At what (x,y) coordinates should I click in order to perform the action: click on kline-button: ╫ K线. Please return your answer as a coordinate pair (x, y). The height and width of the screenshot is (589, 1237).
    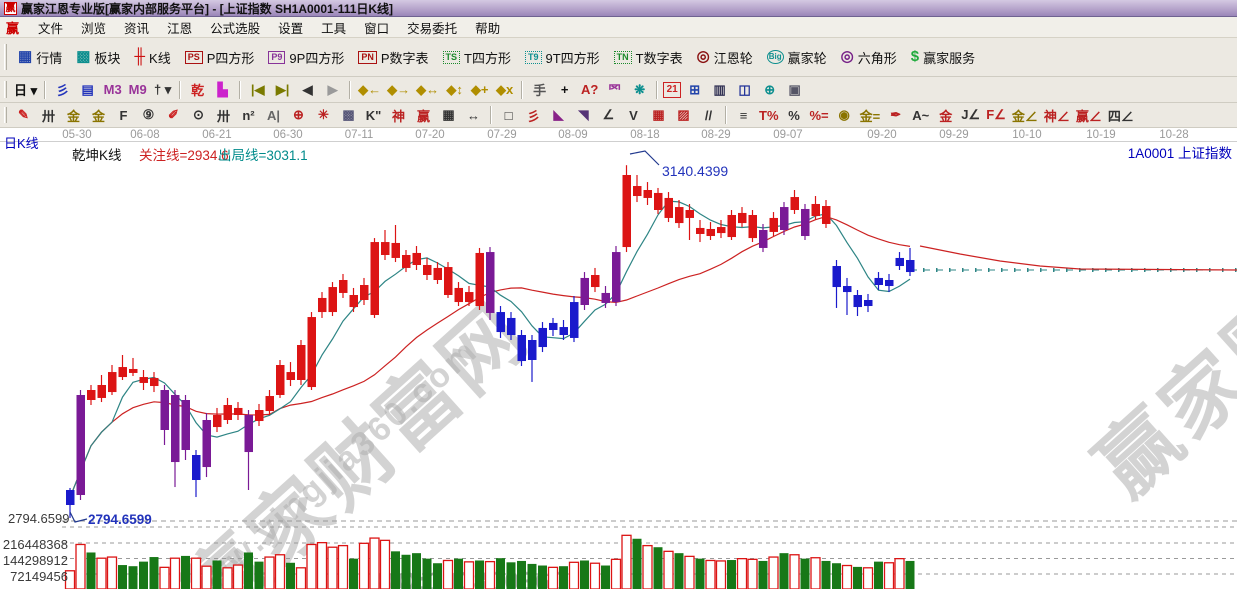
    Looking at the image, I should click on (152, 57).